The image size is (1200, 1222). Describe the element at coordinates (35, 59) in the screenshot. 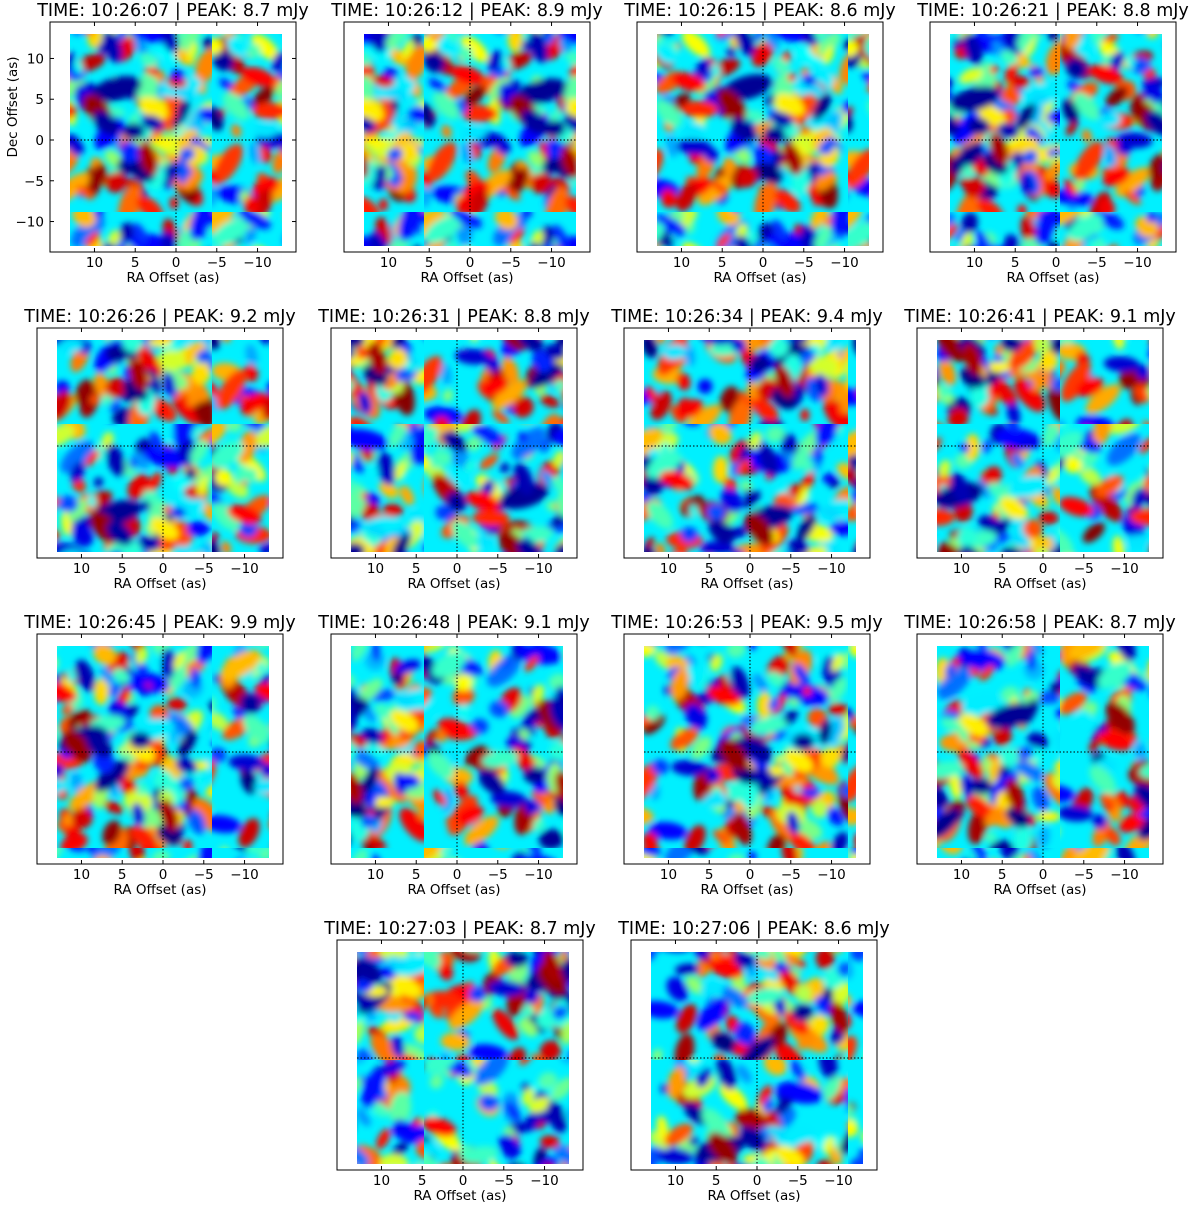

I see `y-tick-label: 10` at that location.